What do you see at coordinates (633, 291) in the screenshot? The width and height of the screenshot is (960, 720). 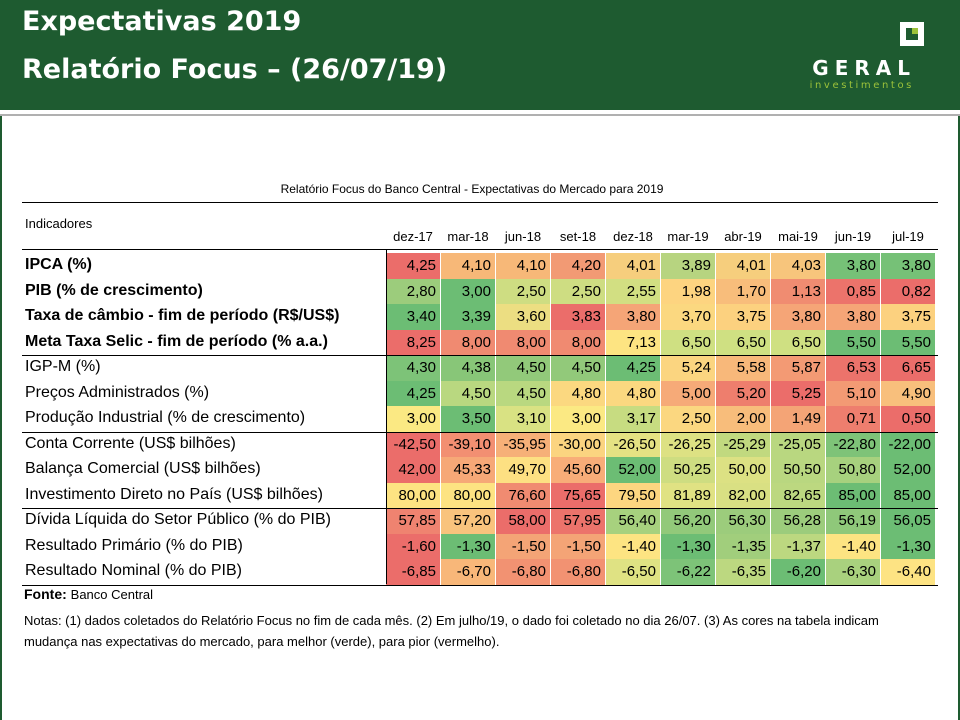 I see `value-cell: 2,55` at bounding box center [633, 291].